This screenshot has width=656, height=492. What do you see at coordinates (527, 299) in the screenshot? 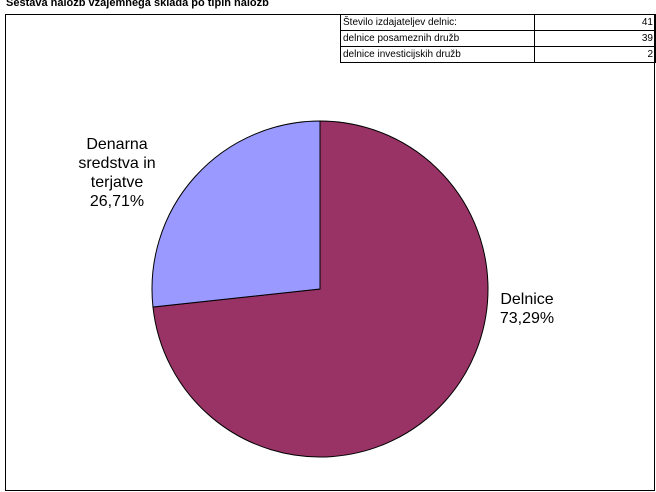
I see `category-label: Delnice` at bounding box center [527, 299].